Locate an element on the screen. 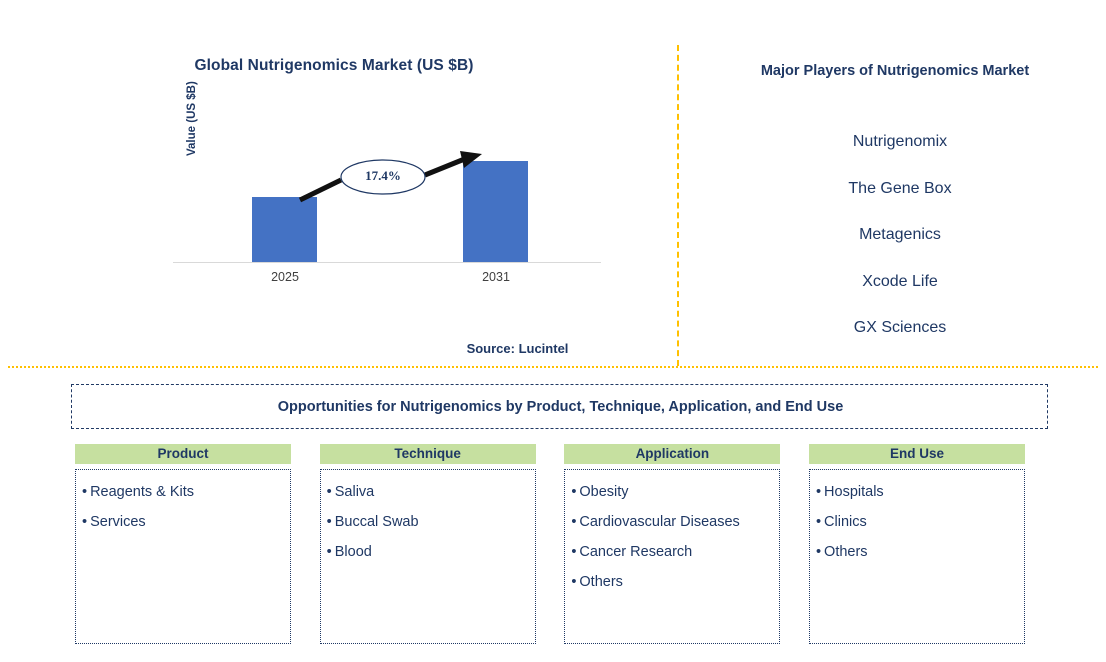 This screenshot has height=662, width=1106. list-item-label: Buccal Swab is located at coordinates (376, 522).